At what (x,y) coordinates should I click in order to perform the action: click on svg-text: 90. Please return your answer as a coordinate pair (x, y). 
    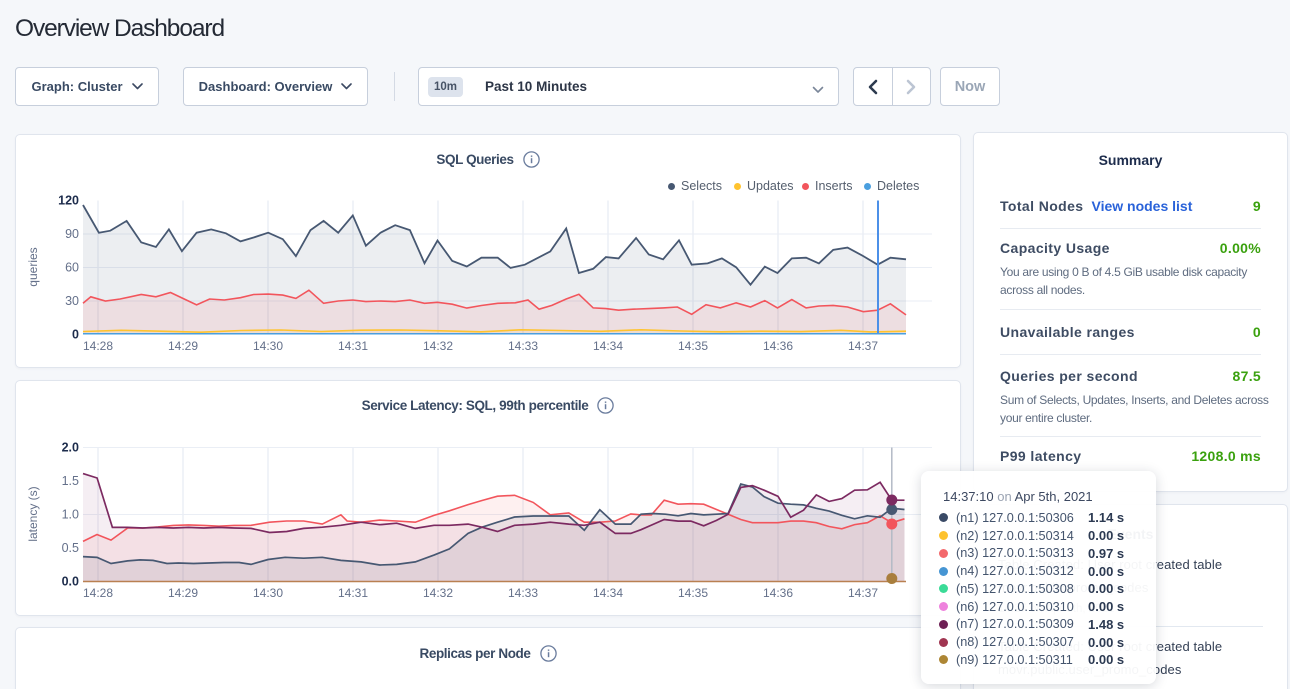
    Looking at the image, I should click on (72, 234).